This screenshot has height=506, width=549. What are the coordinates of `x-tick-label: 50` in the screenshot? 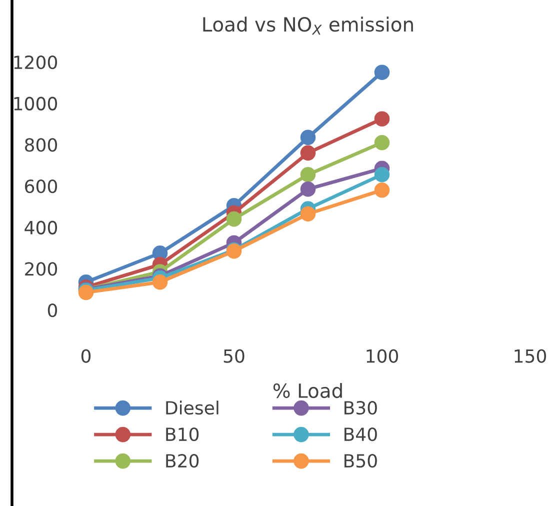 It's located at (234, 356).